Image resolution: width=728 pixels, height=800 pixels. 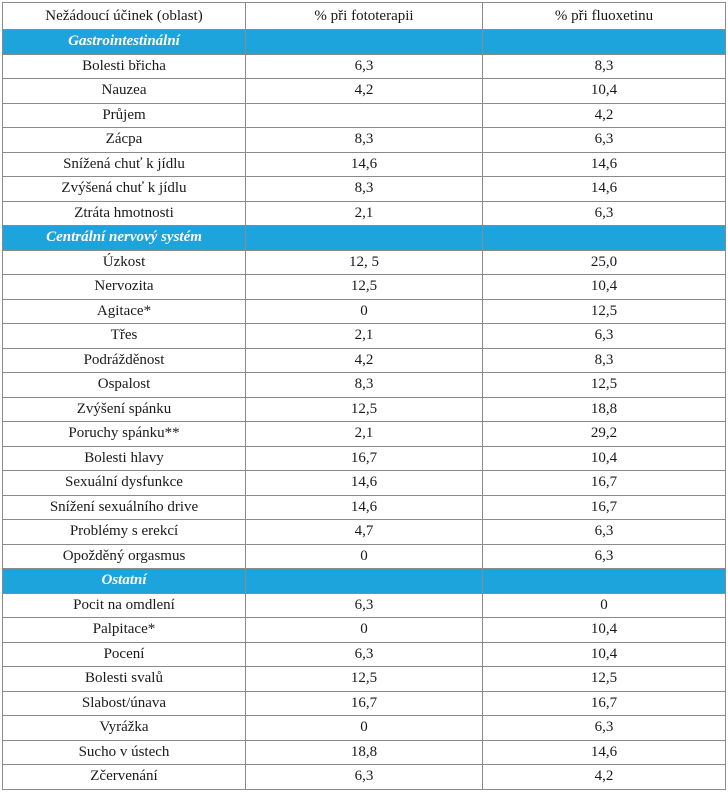 I want to click on fluoxetine-cell: 18,8, so click(x=604, y=409).